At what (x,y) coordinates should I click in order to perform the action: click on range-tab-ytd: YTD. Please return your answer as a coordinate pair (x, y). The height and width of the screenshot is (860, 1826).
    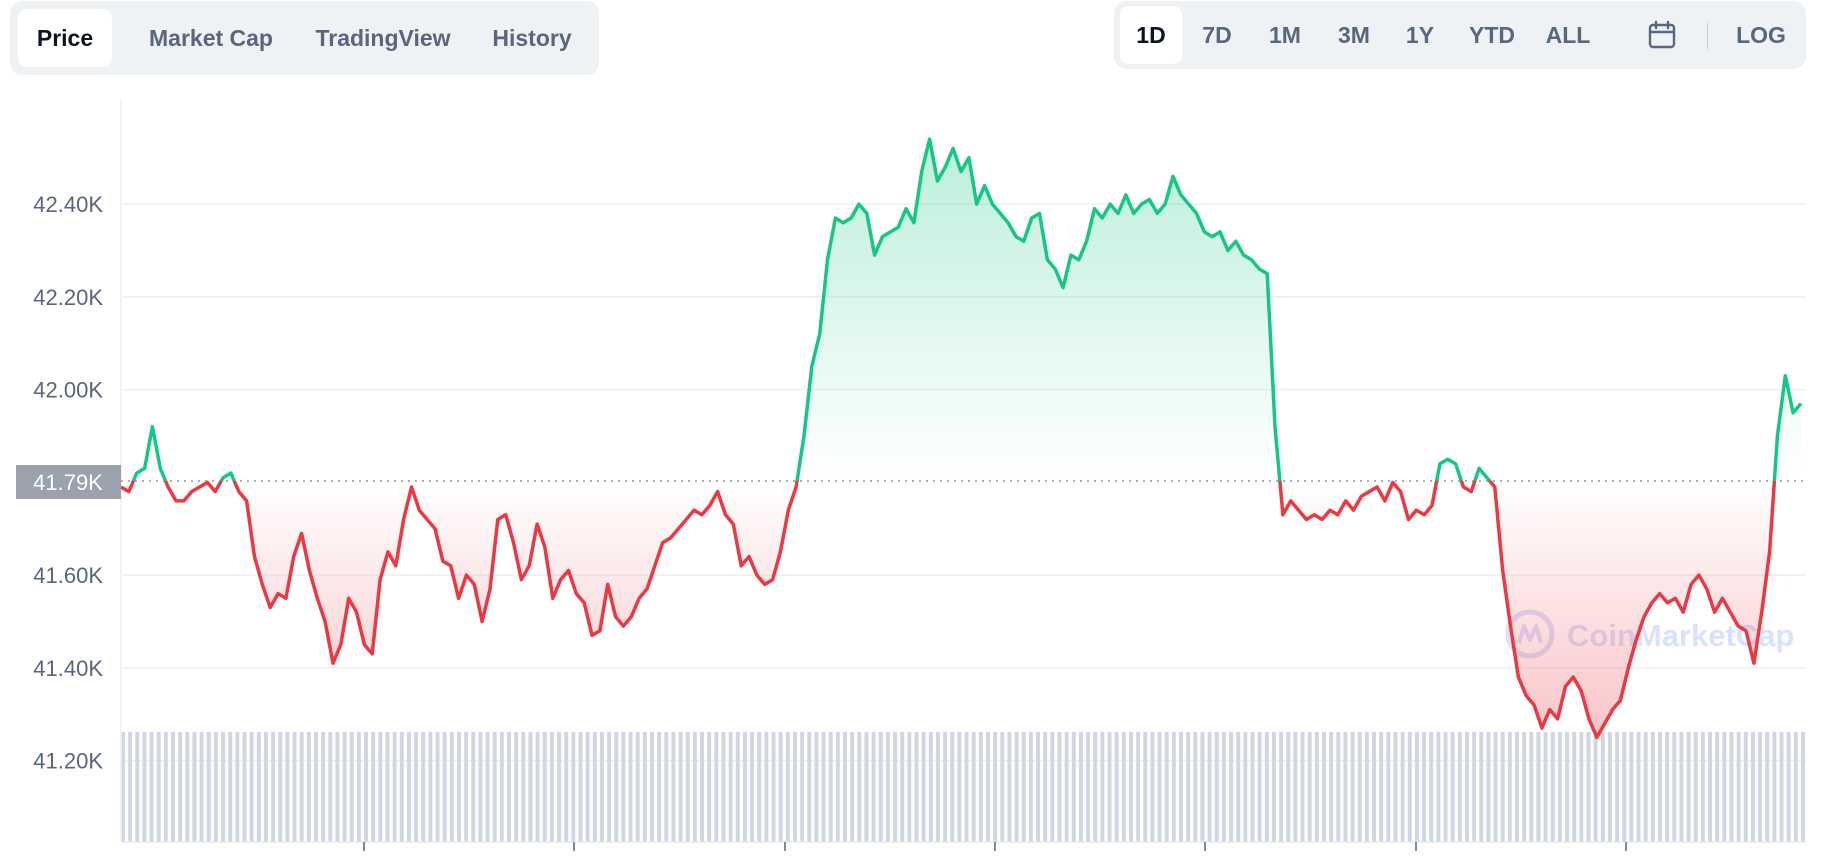
    Looking at the image, I should click on (1492, 35).